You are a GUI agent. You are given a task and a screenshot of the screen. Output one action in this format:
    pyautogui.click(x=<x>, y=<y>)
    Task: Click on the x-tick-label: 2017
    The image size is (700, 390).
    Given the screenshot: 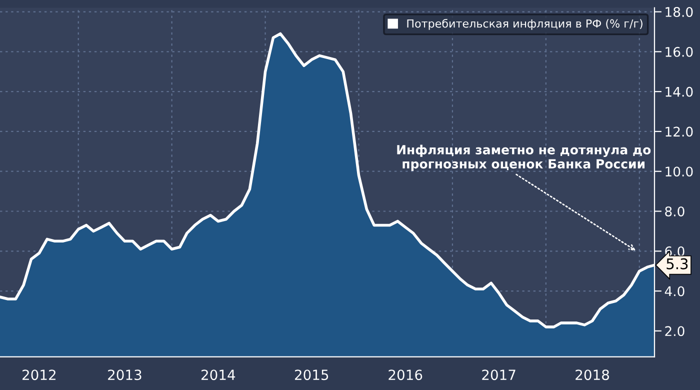 What is the action you would take?
    pyautogui.click(x=499, y=375)
    